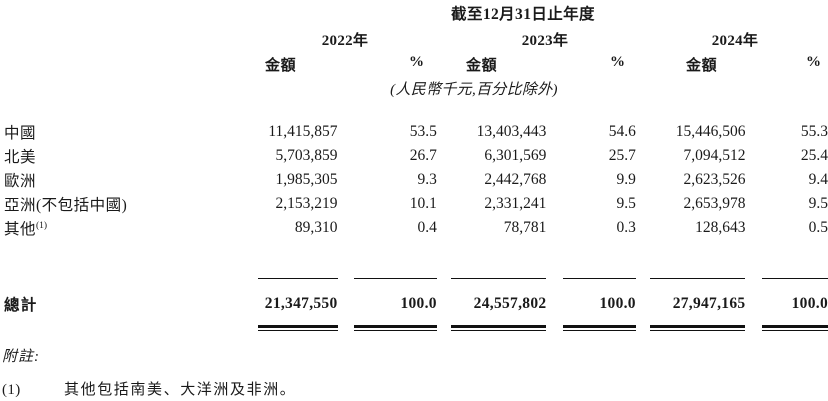  I want to click on cell-amount-2024: 7,094,512, so click(714, 155).